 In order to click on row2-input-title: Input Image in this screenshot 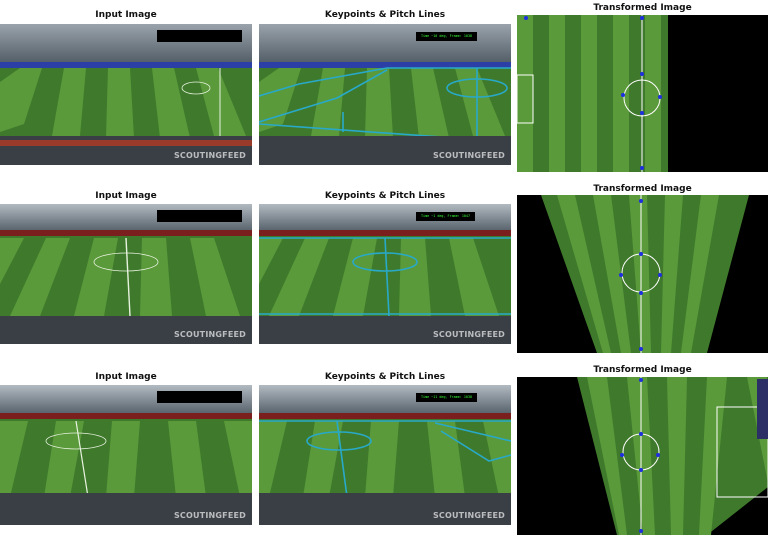, I will do `click(126, 196)`.